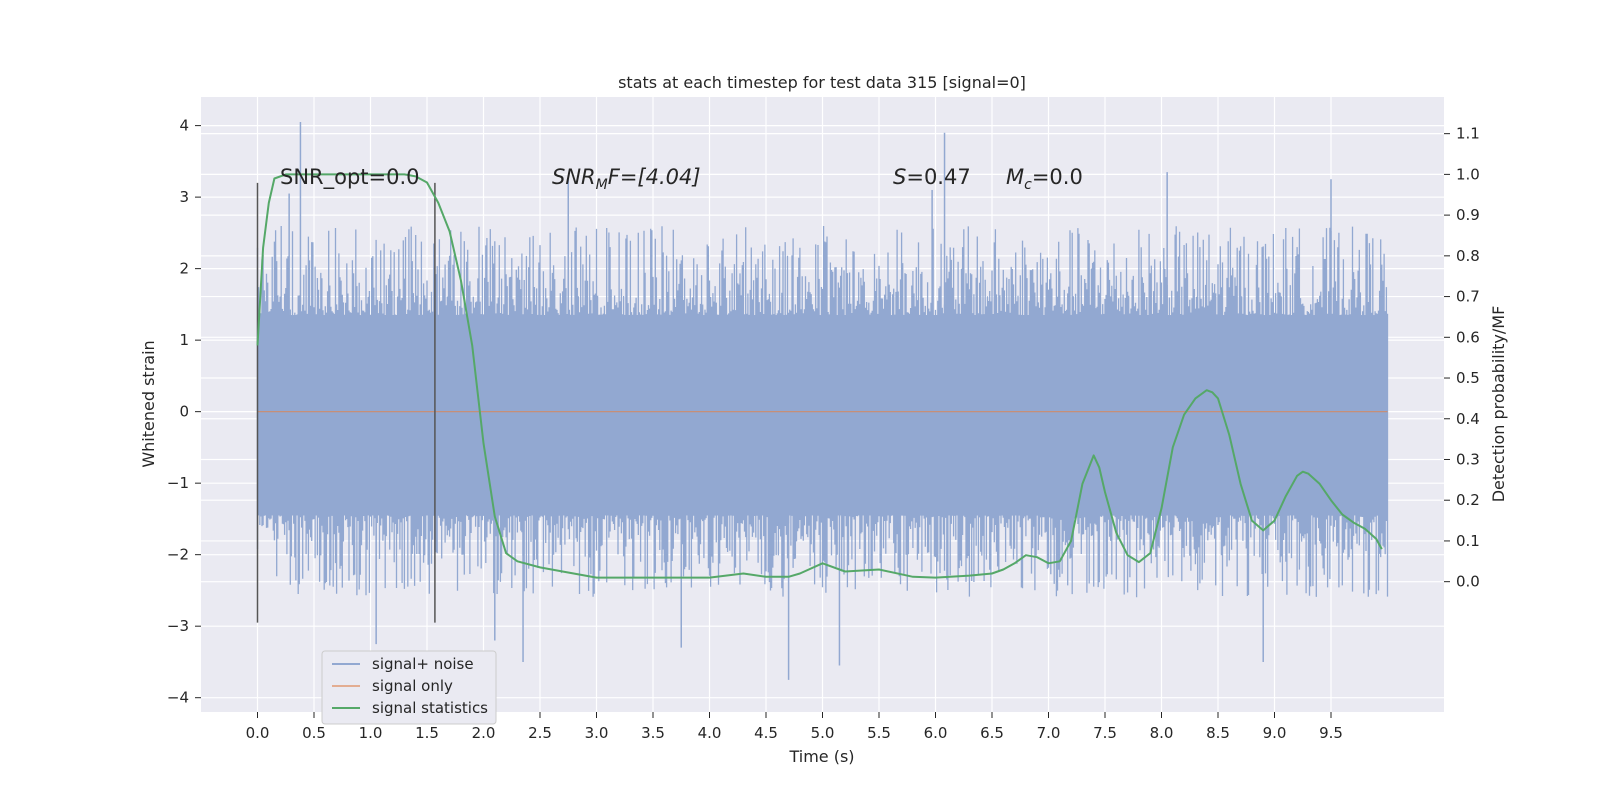 This screenshot has width=1600, height=800. Describe the element at coordinates (430, 708) in the screenshot. I see `legend-label-signal-statistics: signal statistics` at that location.